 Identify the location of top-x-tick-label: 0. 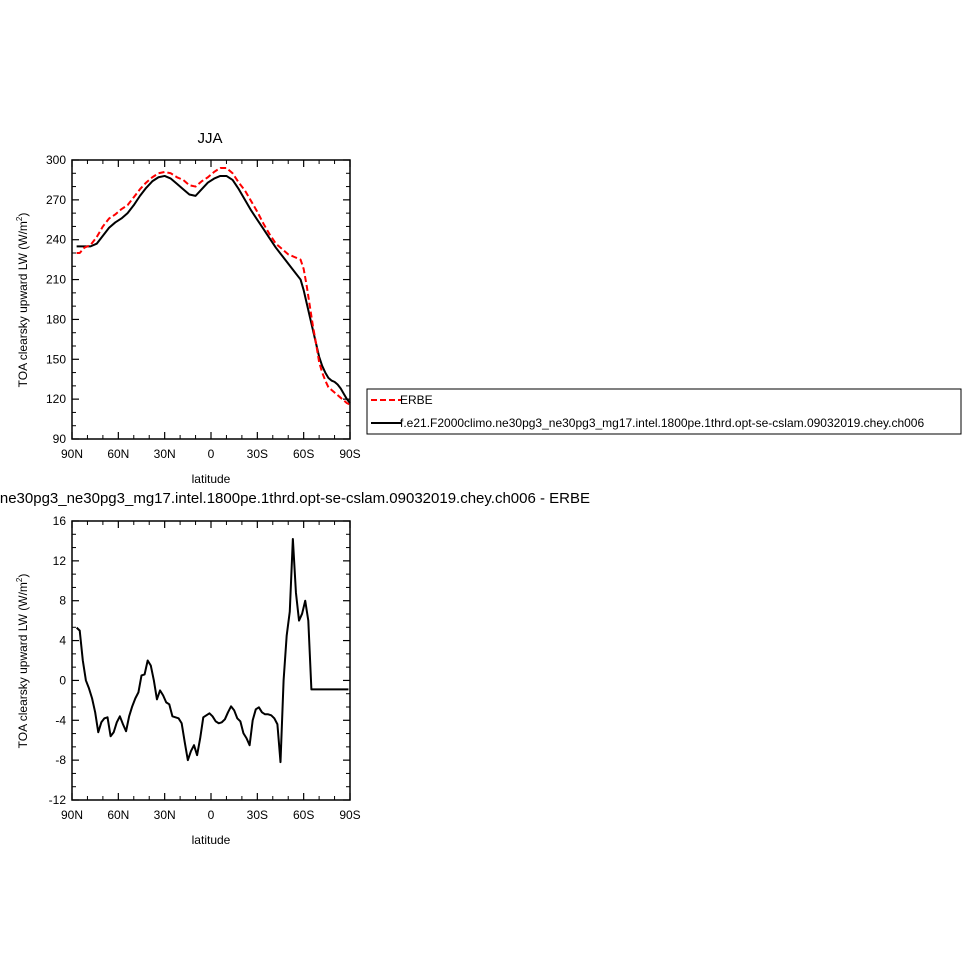
(211, 454).